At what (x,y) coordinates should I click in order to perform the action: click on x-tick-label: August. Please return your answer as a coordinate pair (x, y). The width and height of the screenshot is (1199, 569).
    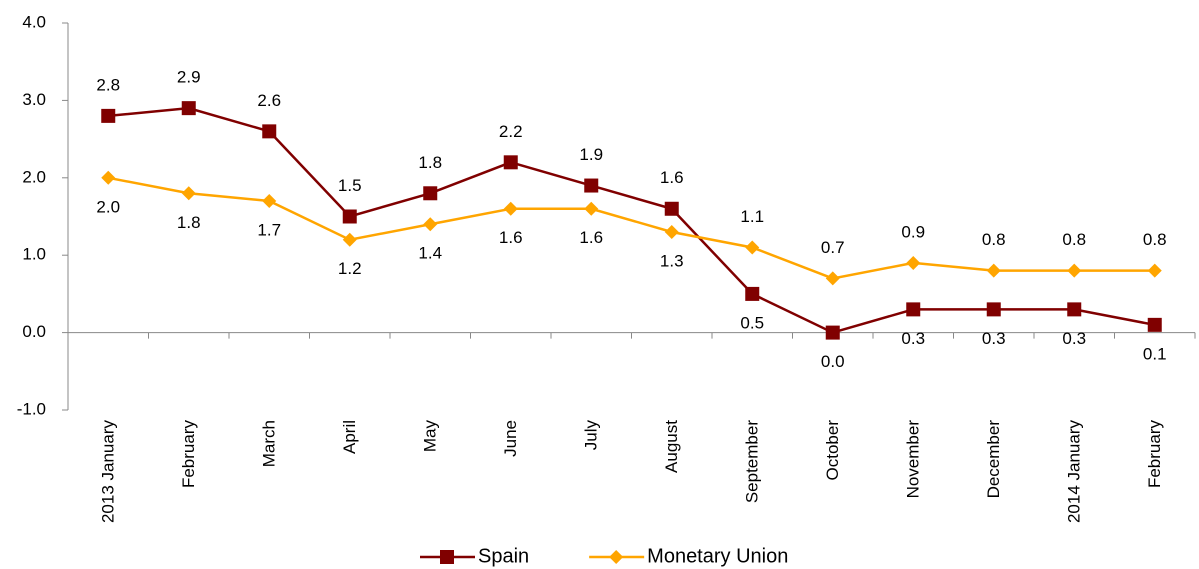
    Looking at the image, I should click on (671, 446).